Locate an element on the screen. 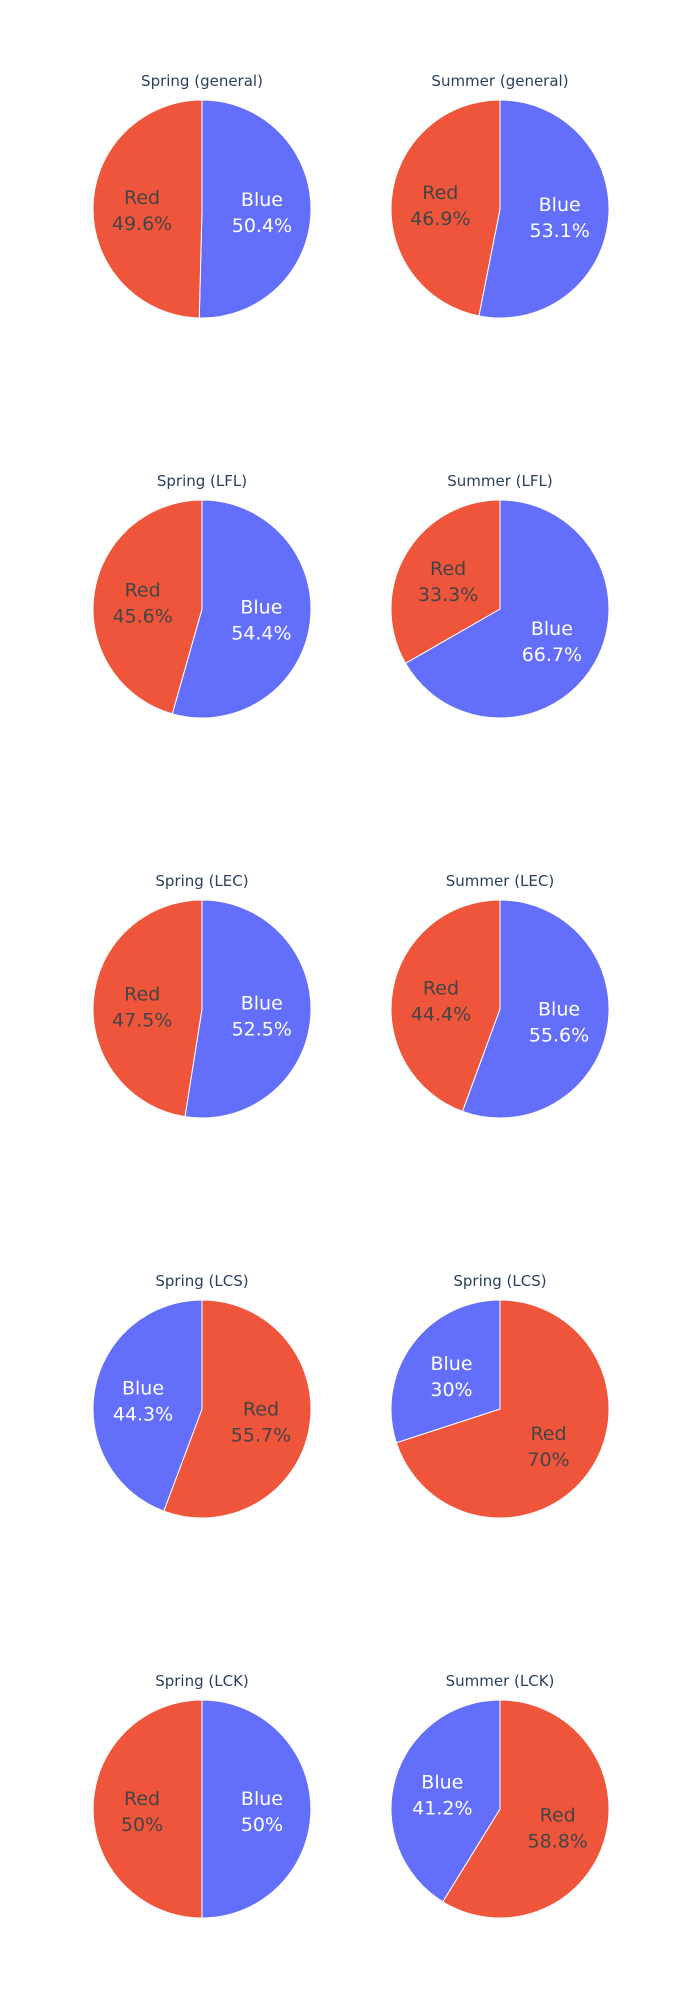  pie-title: Spring (LEC) is located at coordinates (201, 881).